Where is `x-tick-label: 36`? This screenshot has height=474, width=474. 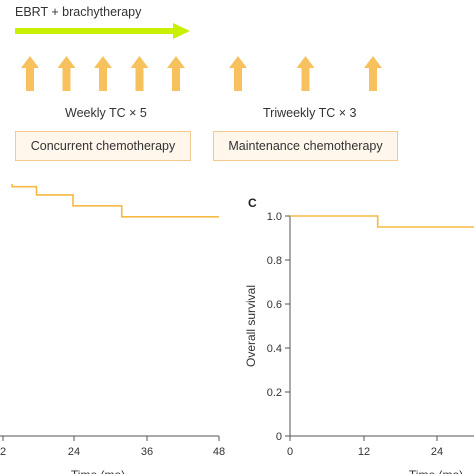 x-tick-label: 36 is located at coordinates (147, 452).